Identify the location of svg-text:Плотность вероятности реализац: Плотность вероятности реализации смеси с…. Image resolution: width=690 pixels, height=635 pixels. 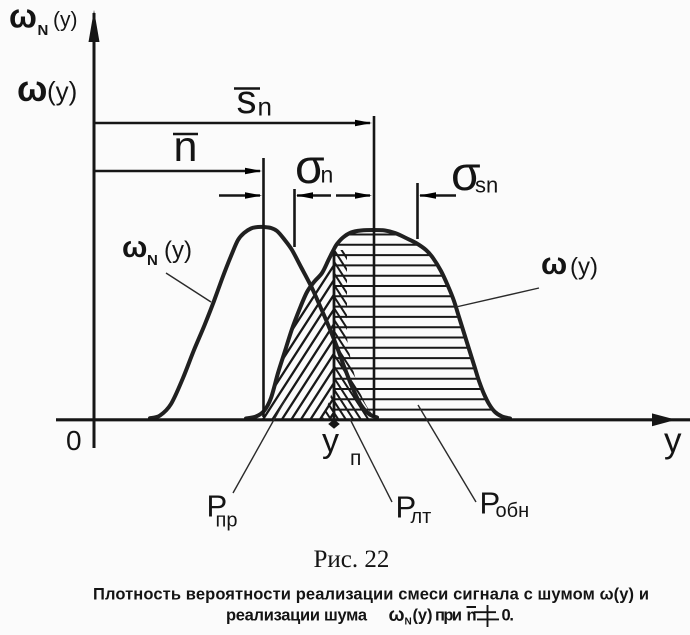
(371, 595).